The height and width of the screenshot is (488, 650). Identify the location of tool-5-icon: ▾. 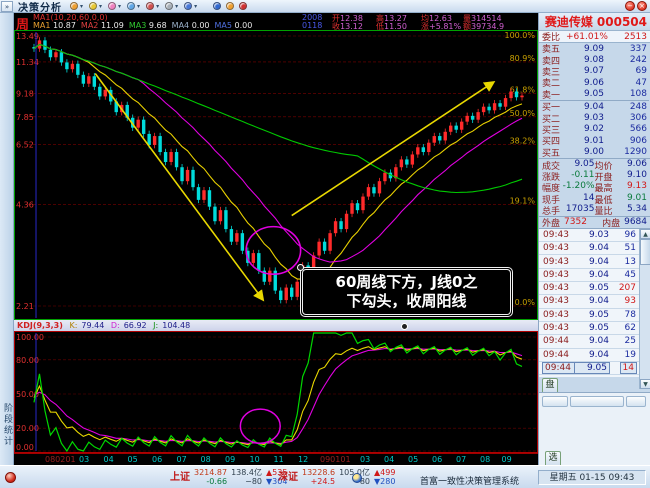
(152, 6).